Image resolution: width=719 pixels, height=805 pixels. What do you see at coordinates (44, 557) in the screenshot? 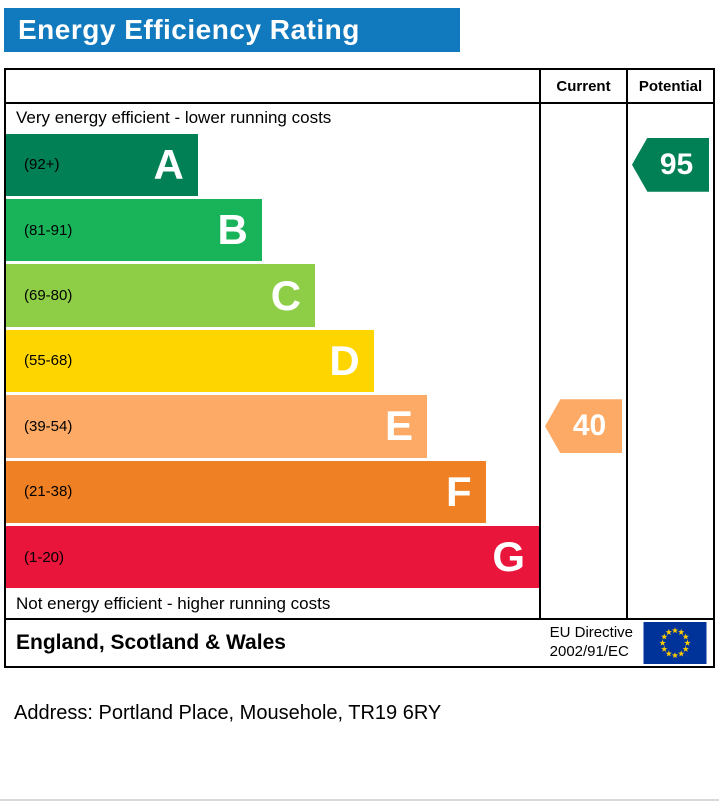
I see `band-g-range: (1-20)` at bounding box center [44, 557].